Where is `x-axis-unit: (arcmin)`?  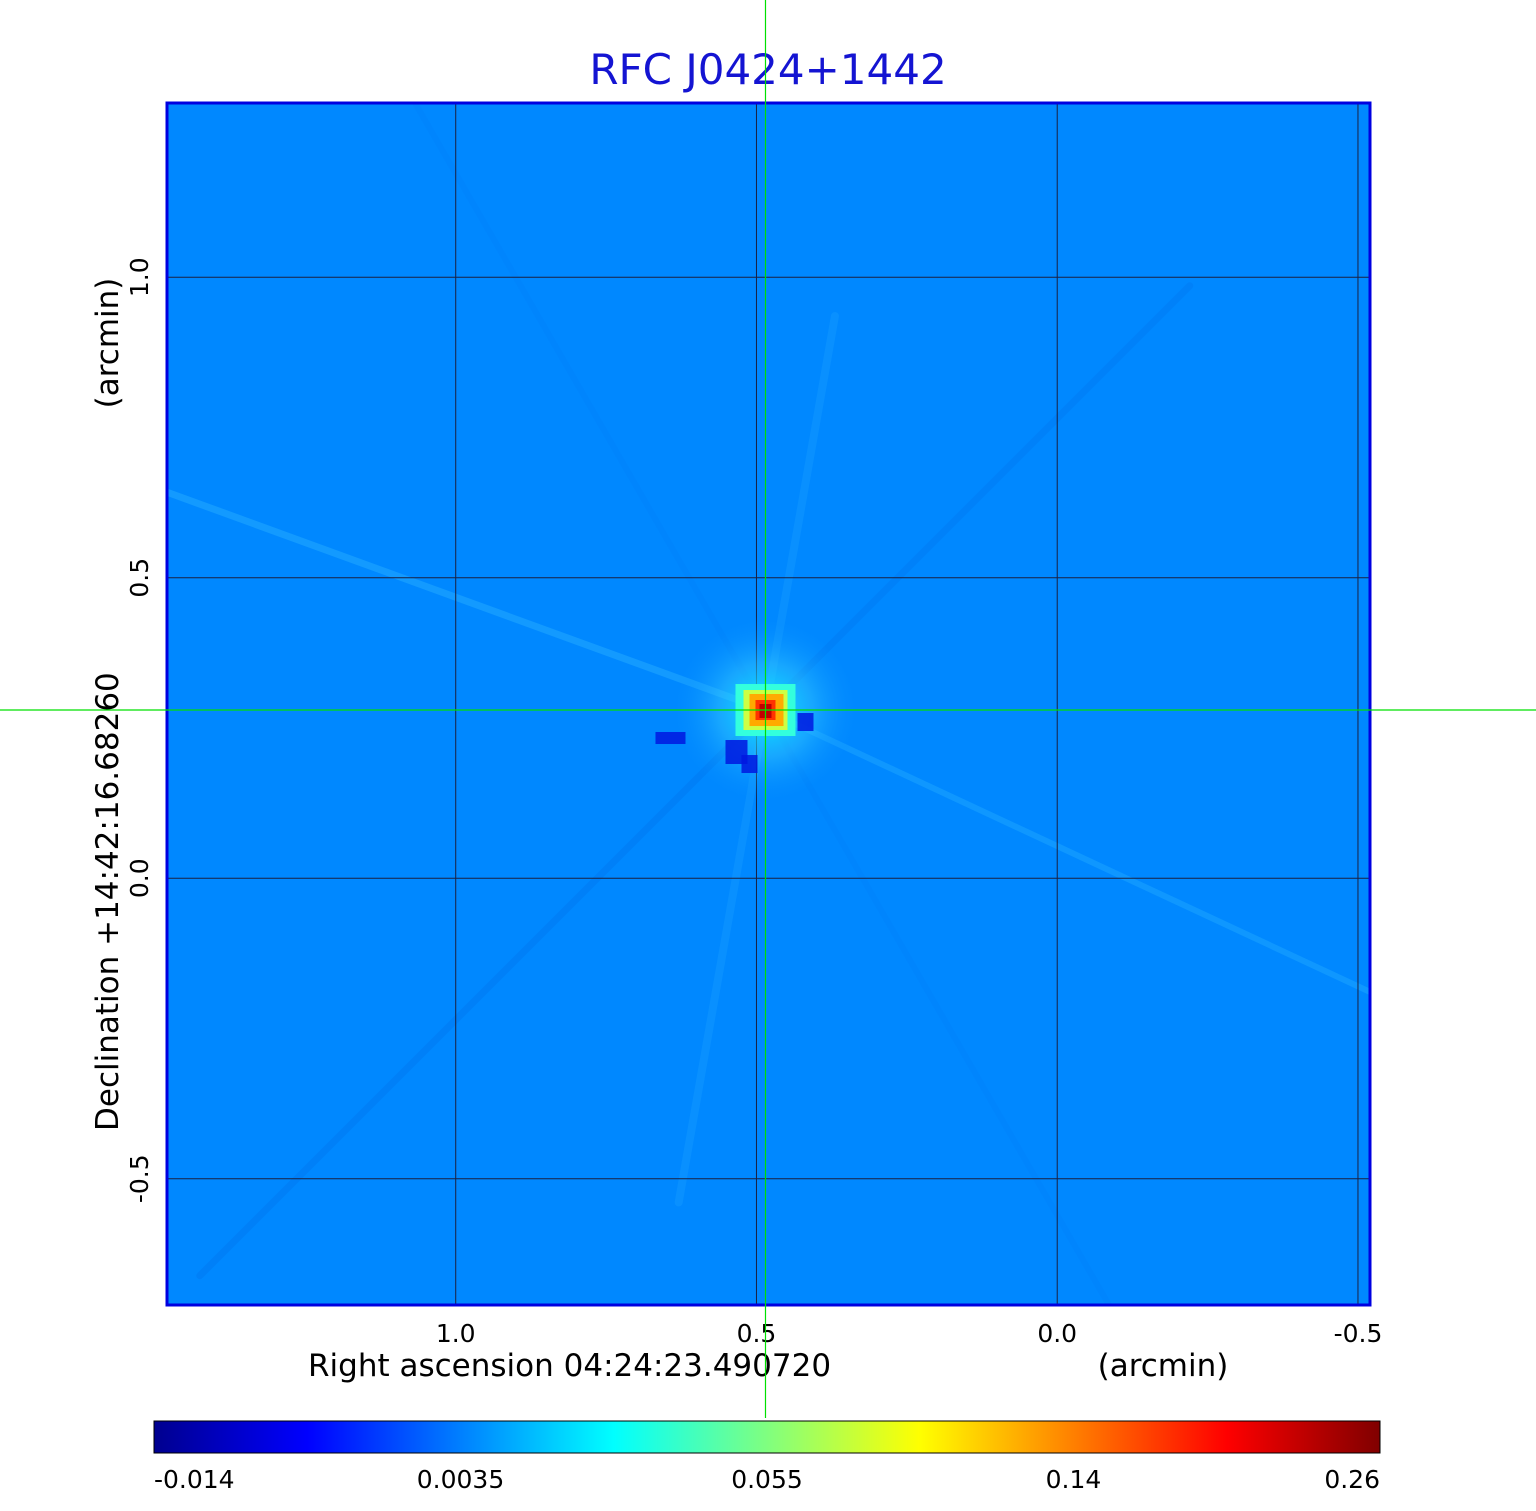 x-axis-unit: (arcmin) is located at coordinates (1163, 1366).